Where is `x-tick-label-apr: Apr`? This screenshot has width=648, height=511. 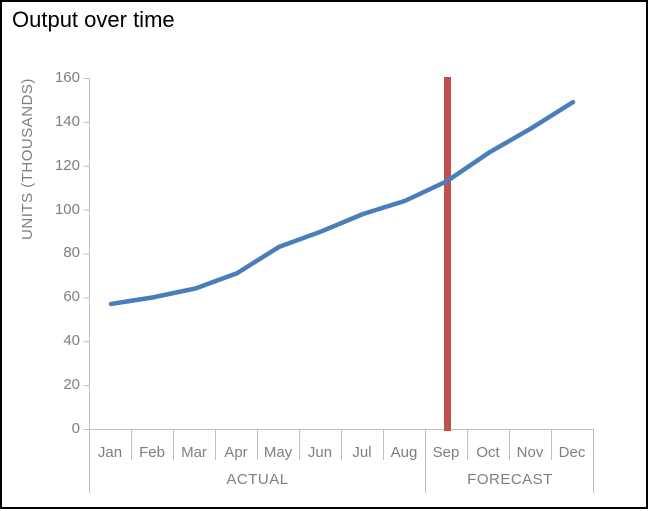
x-tick-label-apr: Apr is located at coordinates (236, 452).